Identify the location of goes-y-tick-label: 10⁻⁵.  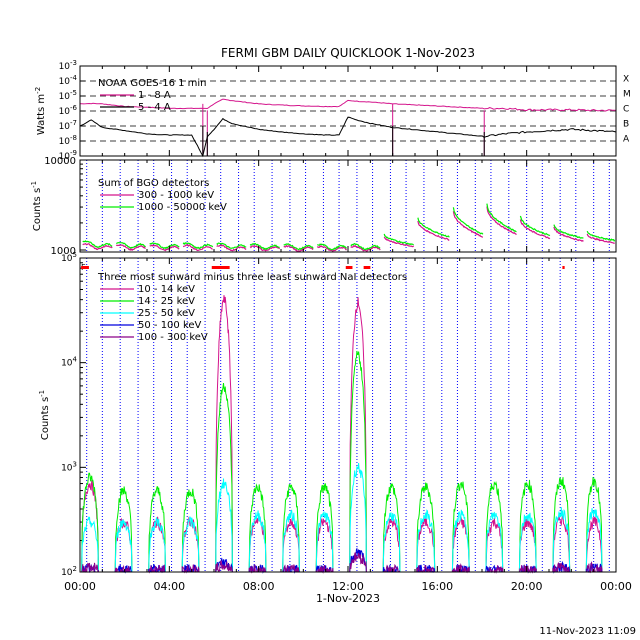
(68, 95).